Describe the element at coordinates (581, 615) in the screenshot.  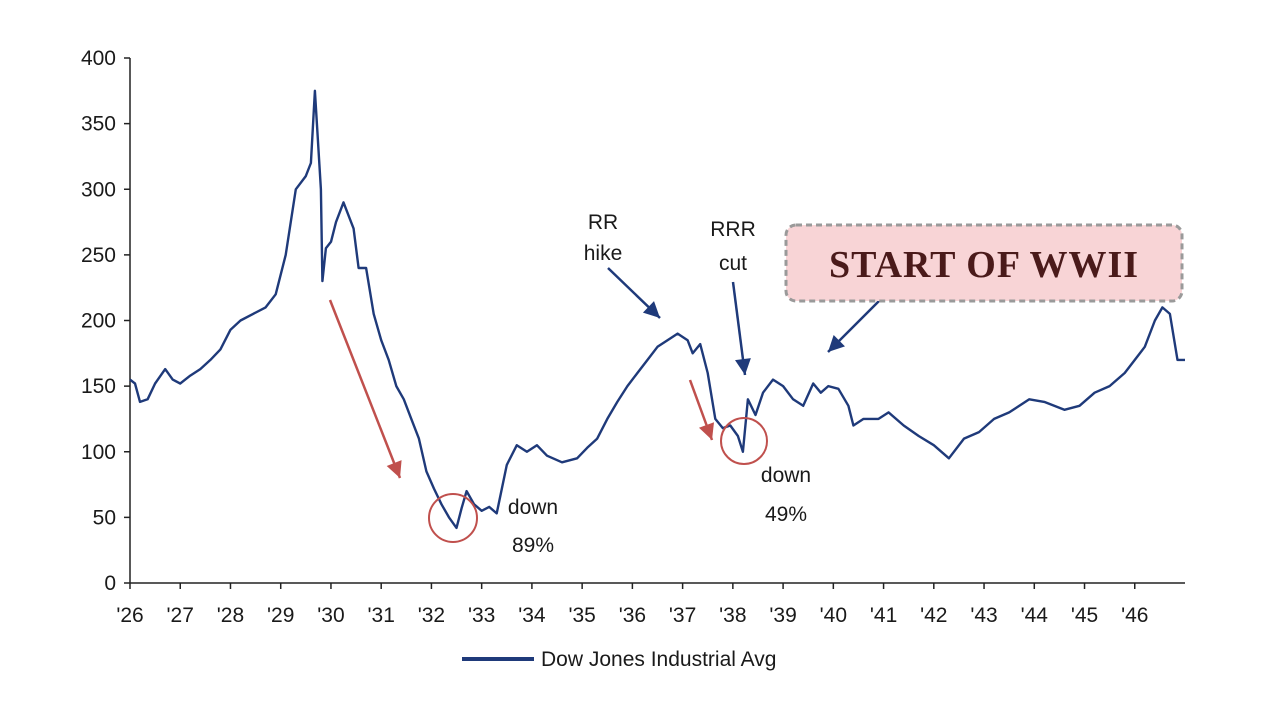
I see `x-tick-label: '35` at that location.